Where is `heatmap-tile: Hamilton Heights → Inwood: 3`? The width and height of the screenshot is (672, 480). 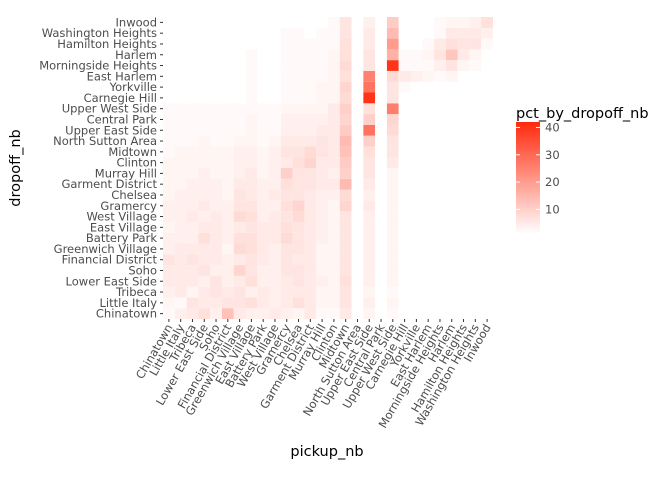
heatmap-tile: Hamilton Heights → Inwood: 3 is located at coordinates (463, 22).